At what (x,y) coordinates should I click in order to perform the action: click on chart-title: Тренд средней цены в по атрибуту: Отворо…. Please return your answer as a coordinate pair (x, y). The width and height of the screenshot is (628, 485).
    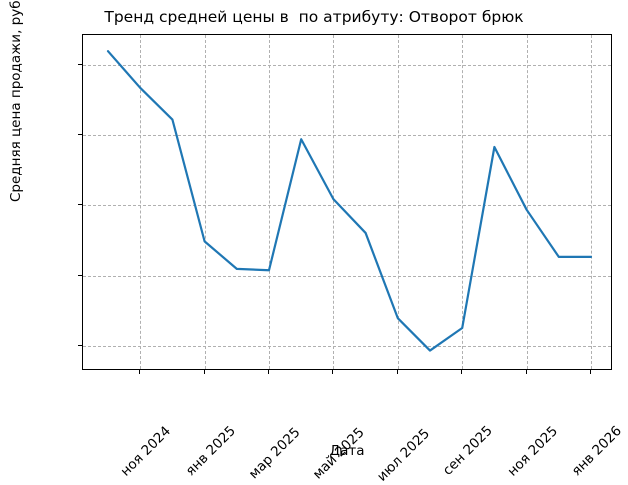
    Looking at the image, I should click on (314, 17).